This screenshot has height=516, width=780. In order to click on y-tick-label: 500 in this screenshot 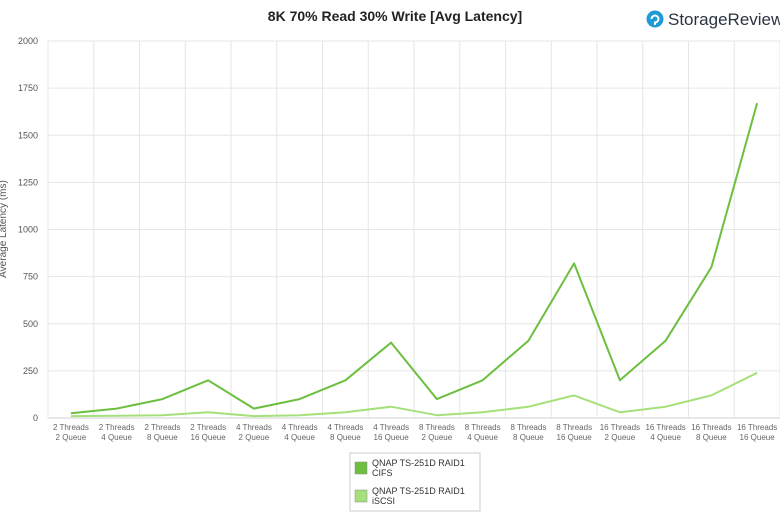, I will do `click(30, 324)`.